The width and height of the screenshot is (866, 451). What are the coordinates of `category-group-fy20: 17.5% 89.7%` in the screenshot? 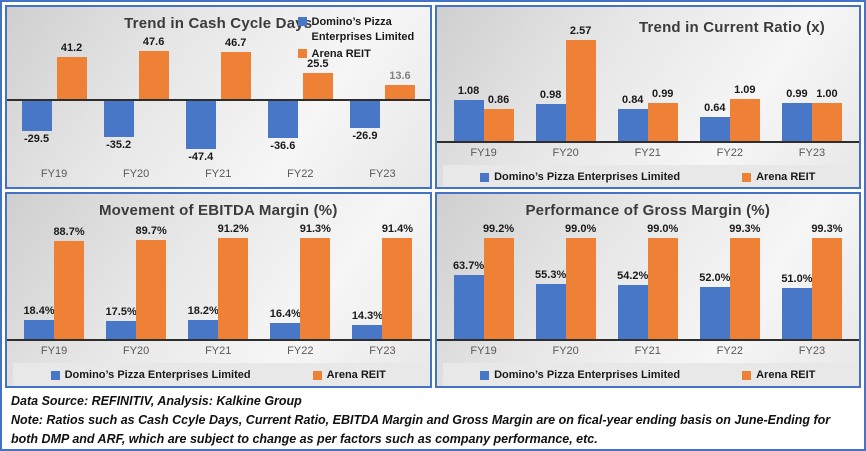 It's located at (136, 282).